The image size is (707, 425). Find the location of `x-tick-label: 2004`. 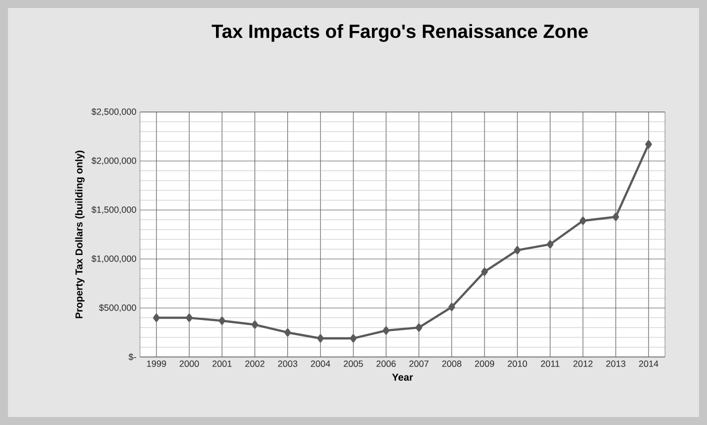

x-tick-label: 2004 is located at coordinates (320, 363).